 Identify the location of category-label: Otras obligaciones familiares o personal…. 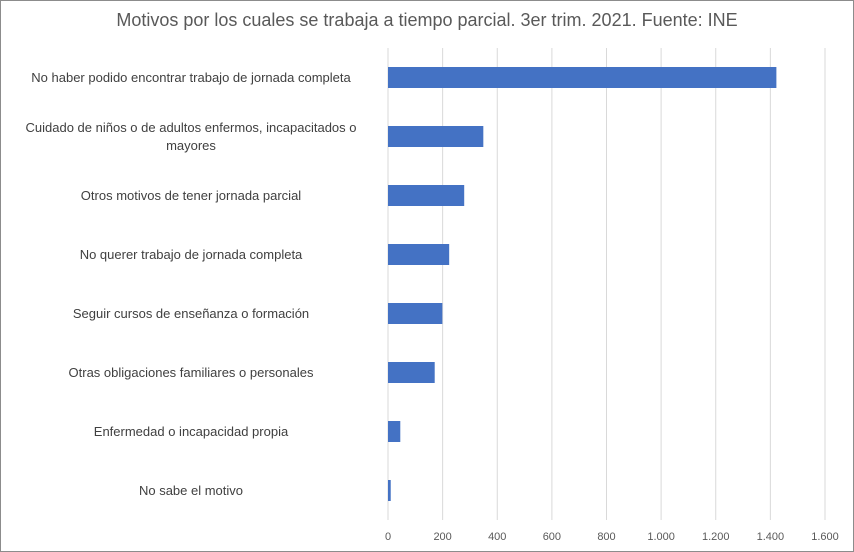
(191, 372).